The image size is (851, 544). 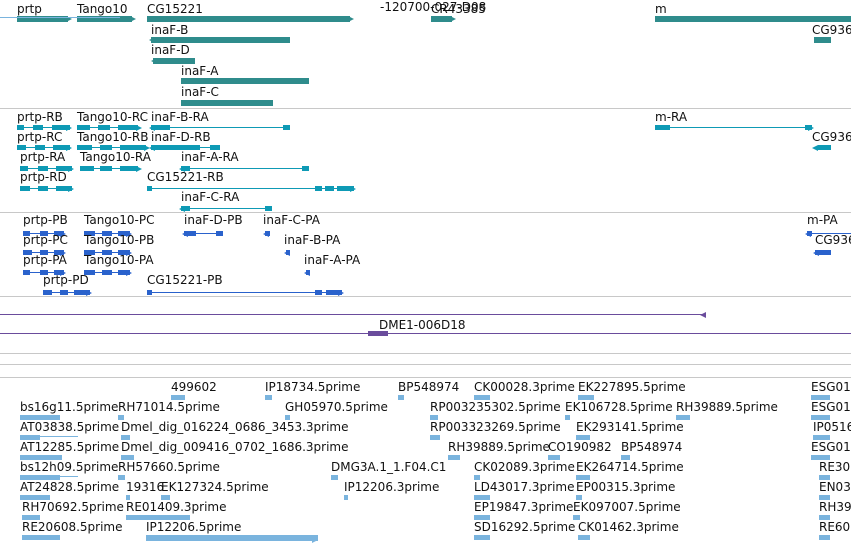 I want to click on clone-line-lower, so click(x=425, y=333).